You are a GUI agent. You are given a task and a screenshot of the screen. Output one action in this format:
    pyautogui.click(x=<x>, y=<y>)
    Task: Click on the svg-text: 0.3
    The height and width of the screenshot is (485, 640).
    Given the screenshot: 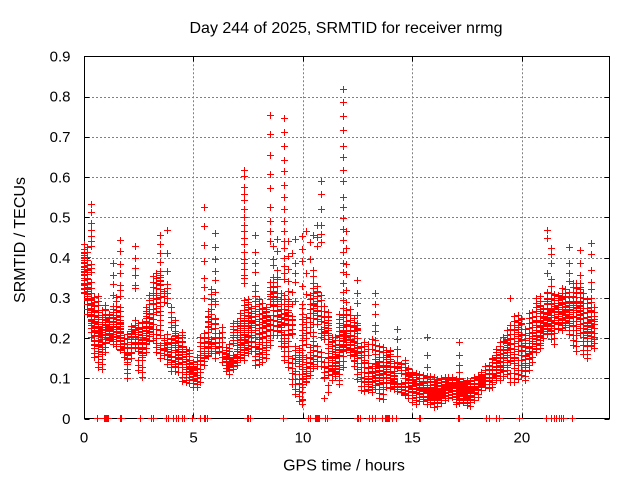 What is the action you would take?
    pyautogui.click(x=60, y=298)
    